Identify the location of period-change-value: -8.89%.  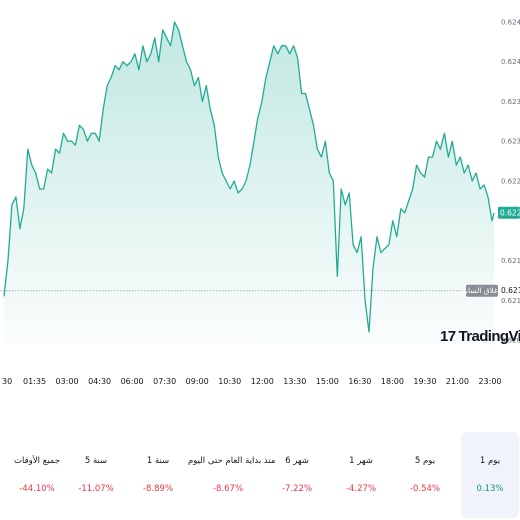
(158, 489).